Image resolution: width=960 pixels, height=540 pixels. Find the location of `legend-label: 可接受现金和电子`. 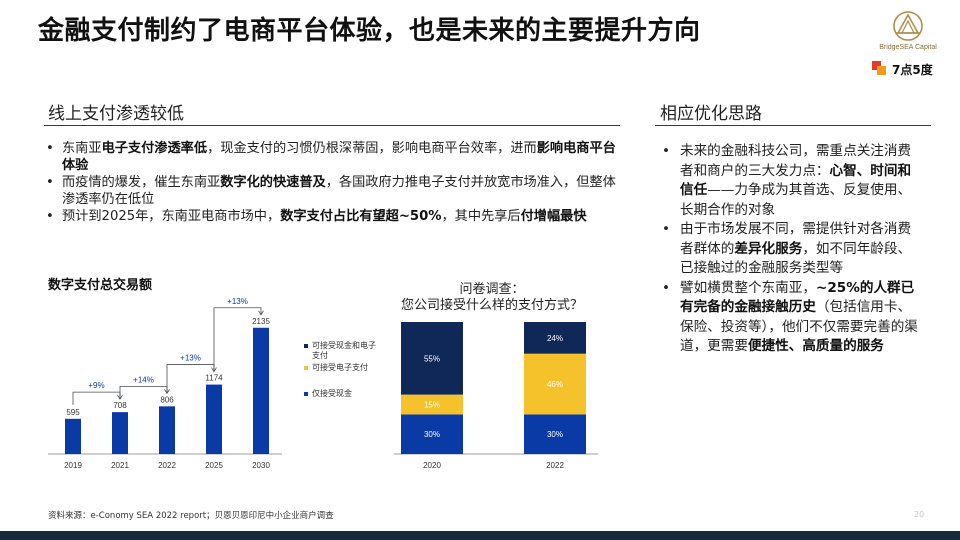

legend-label: 可接受现金和电子 is located at coordinates (344, 345).